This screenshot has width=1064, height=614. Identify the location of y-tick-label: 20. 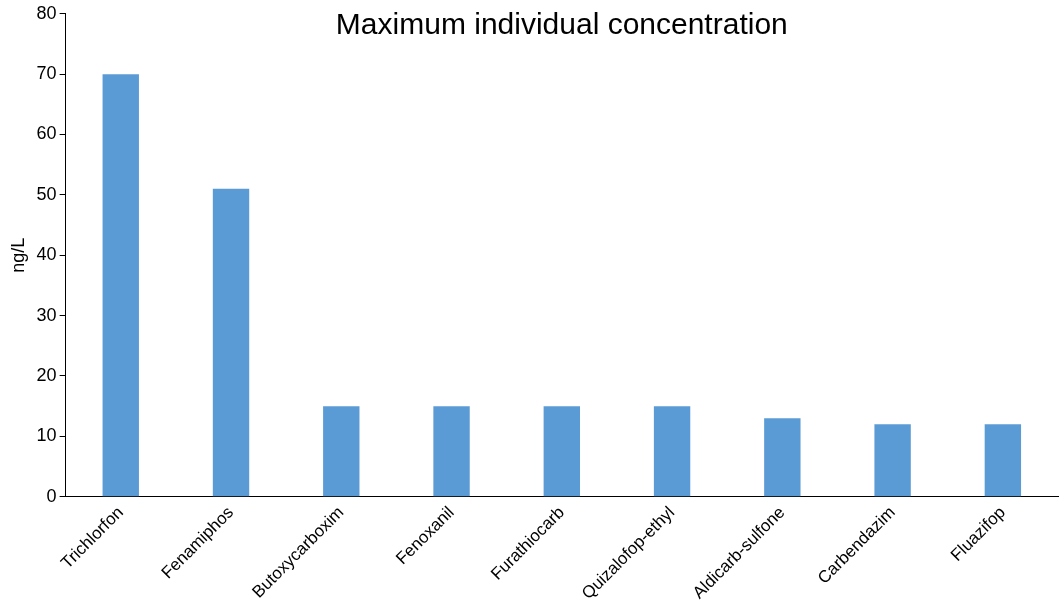
(46, 374).